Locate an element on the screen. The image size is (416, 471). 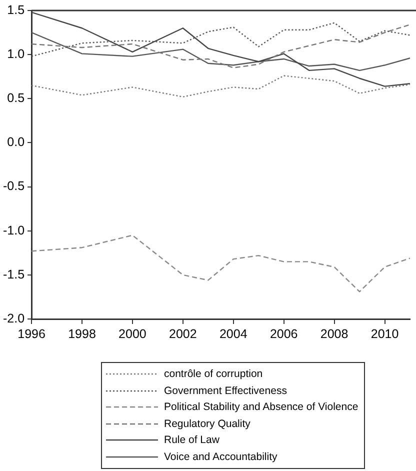
x-tick-label: 2008 is located at coordinates (334, 333).